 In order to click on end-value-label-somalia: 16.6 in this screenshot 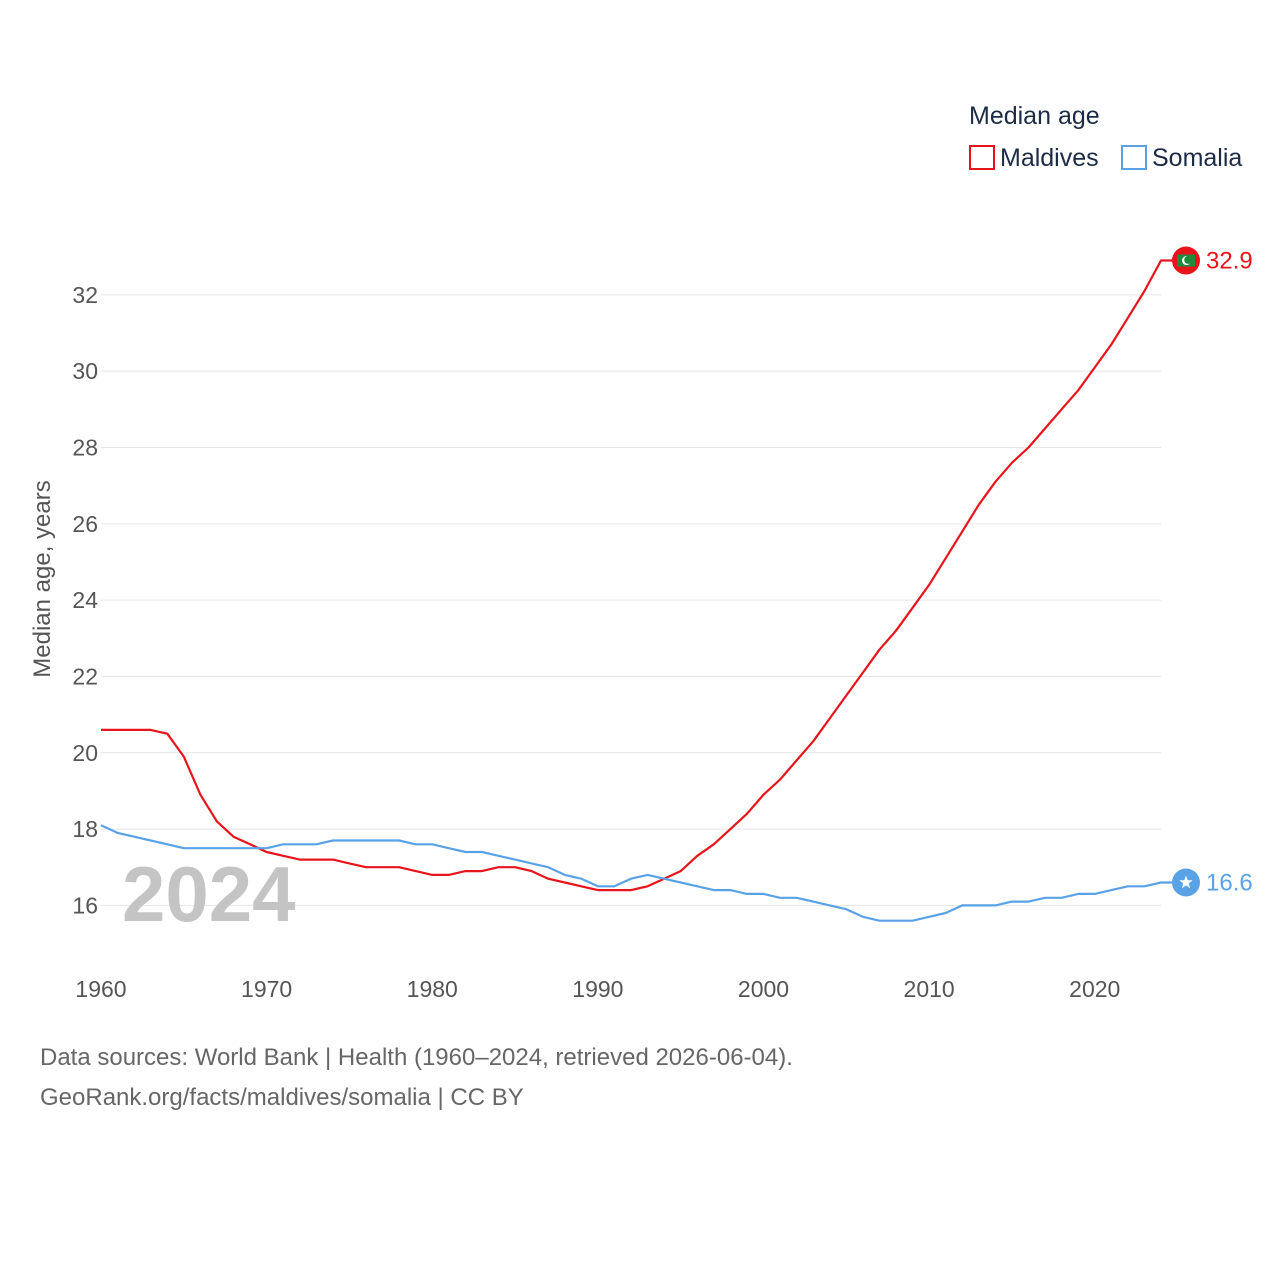, I will do `click(1229, 883)`.